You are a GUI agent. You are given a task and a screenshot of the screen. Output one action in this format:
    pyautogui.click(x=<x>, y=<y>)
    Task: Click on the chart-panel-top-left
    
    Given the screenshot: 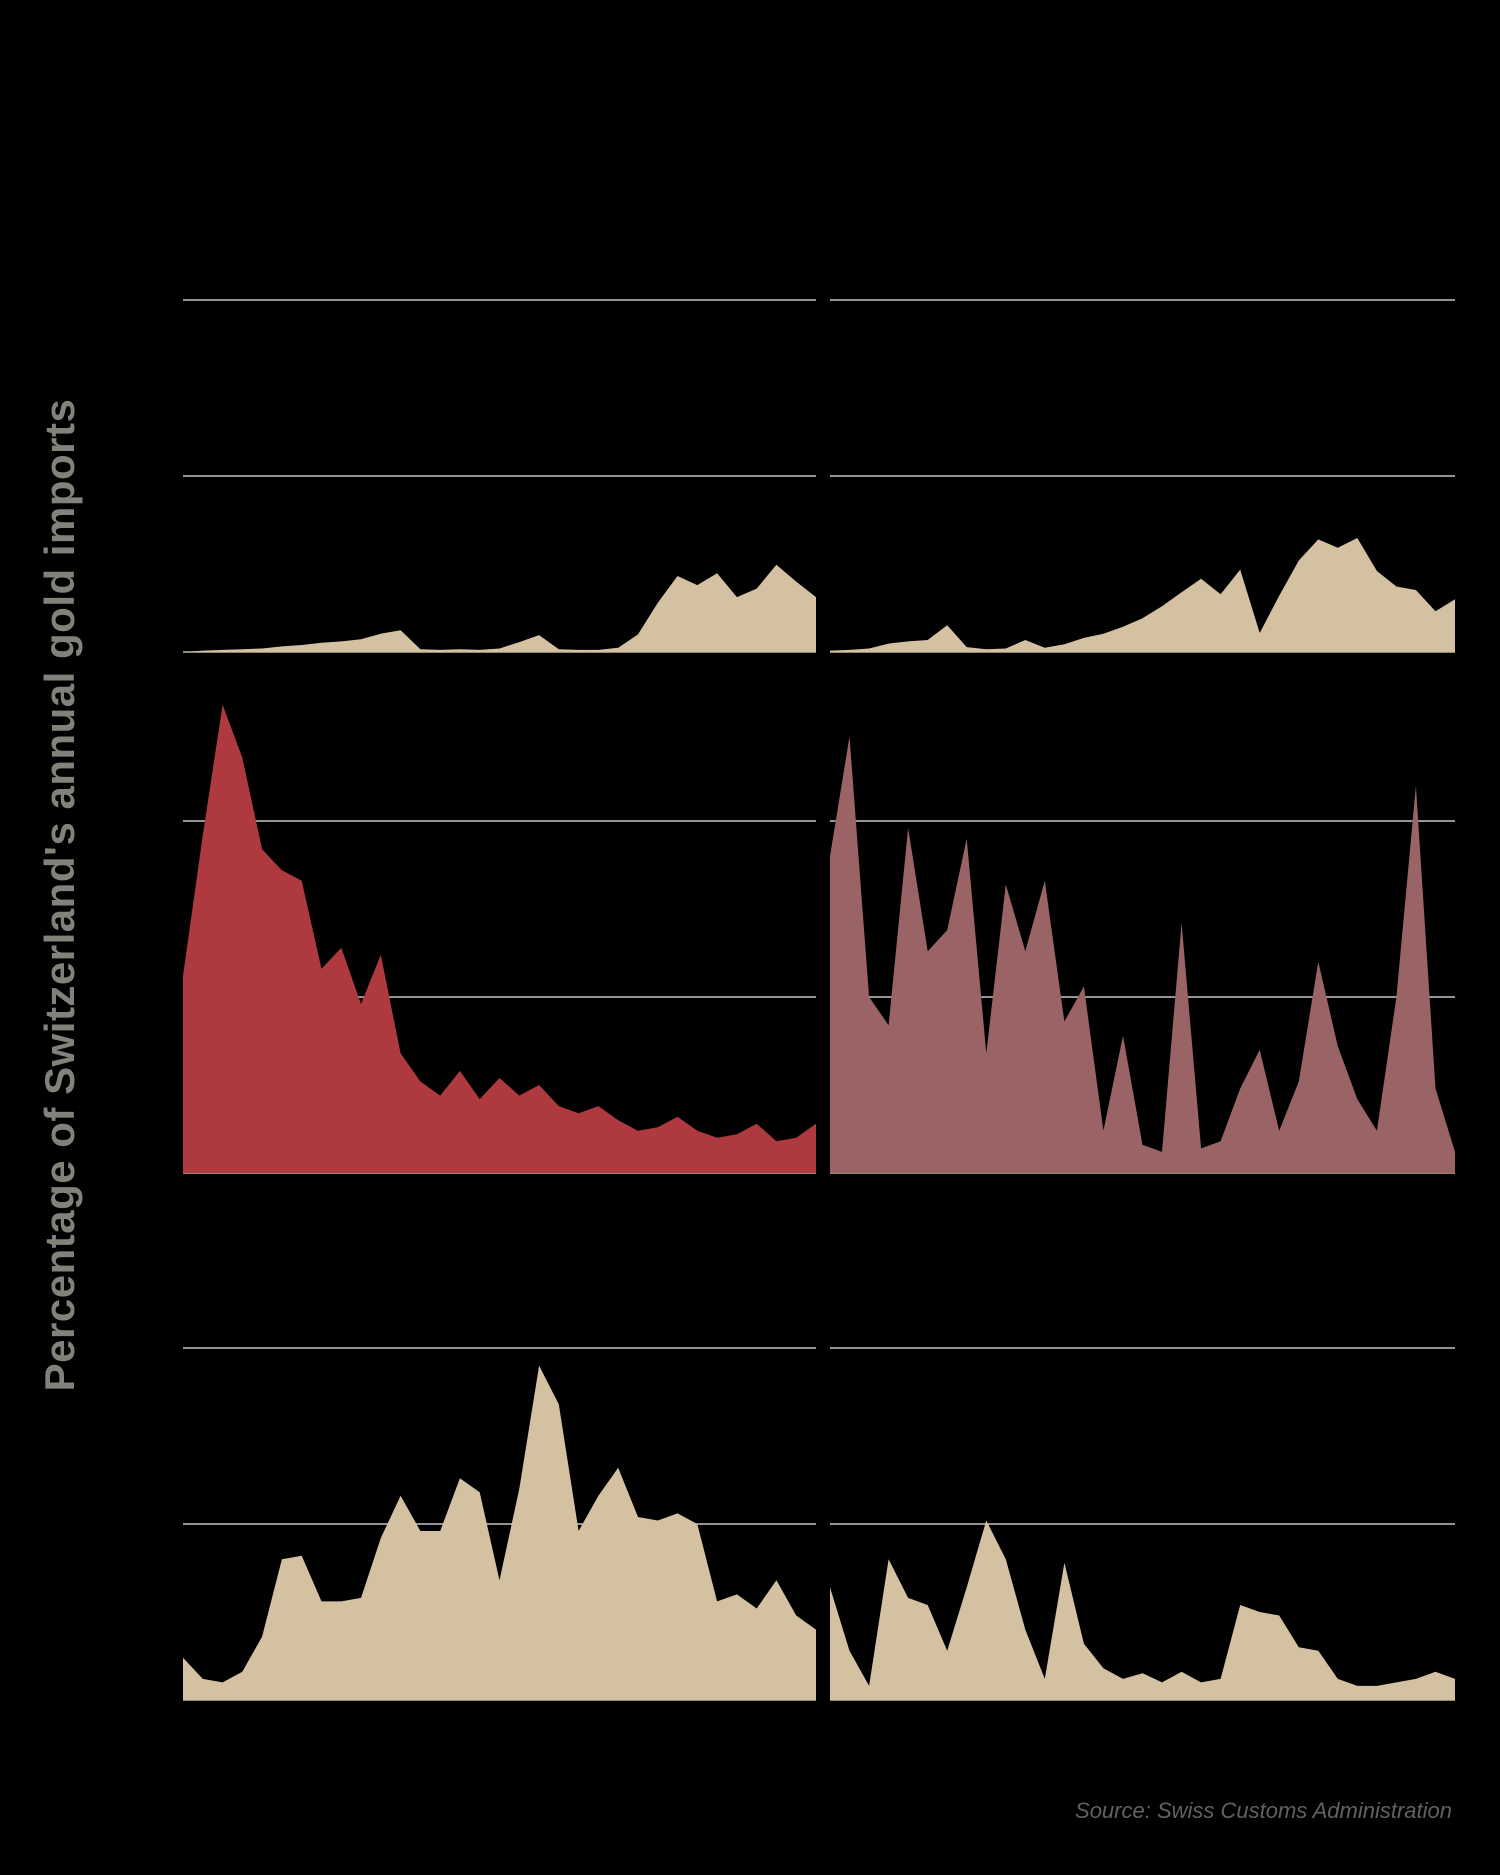 What is the action you would take?
    pyautogui.click(x=499, y=441)
    